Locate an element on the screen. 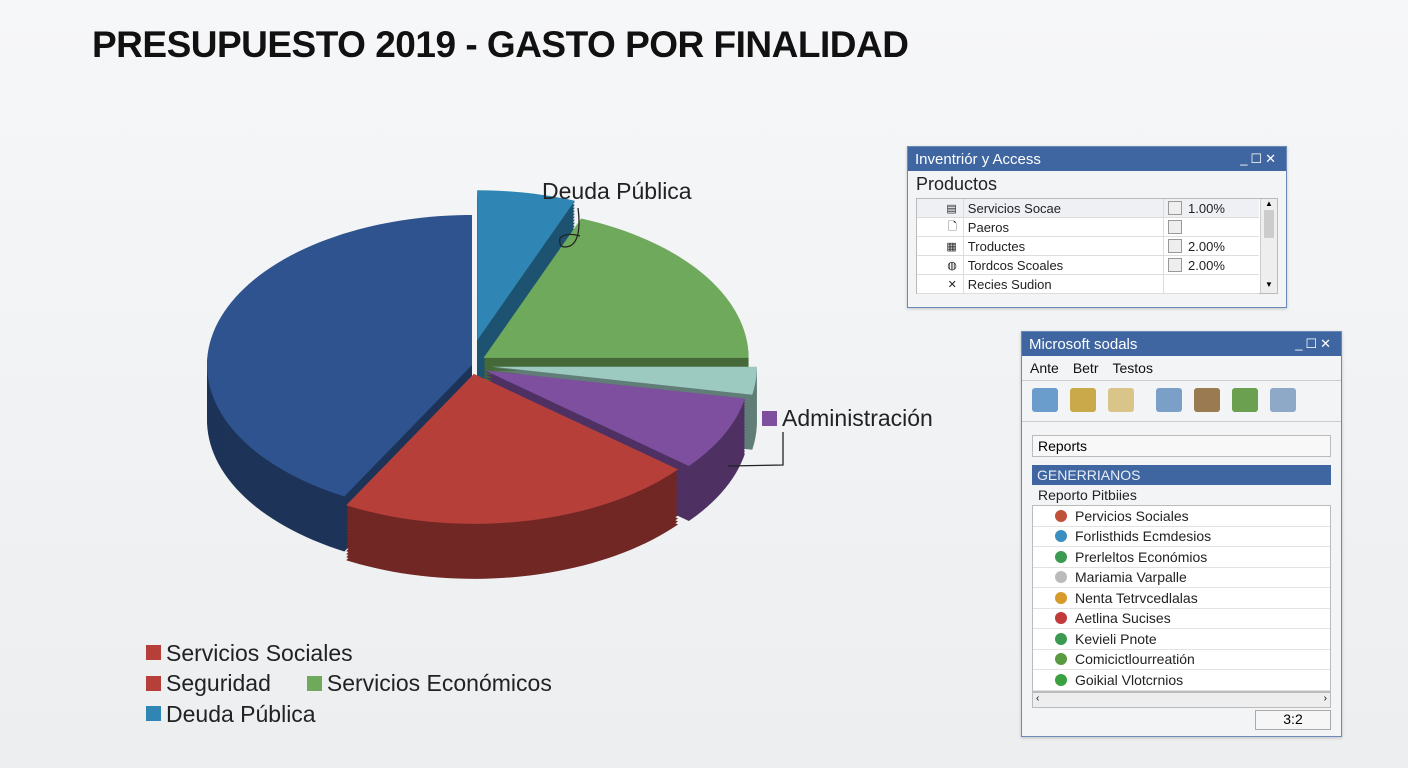 This screenshot has height=768, width=1408. item-label: Prerleltos Económios is located at coordinates (1141, 556).